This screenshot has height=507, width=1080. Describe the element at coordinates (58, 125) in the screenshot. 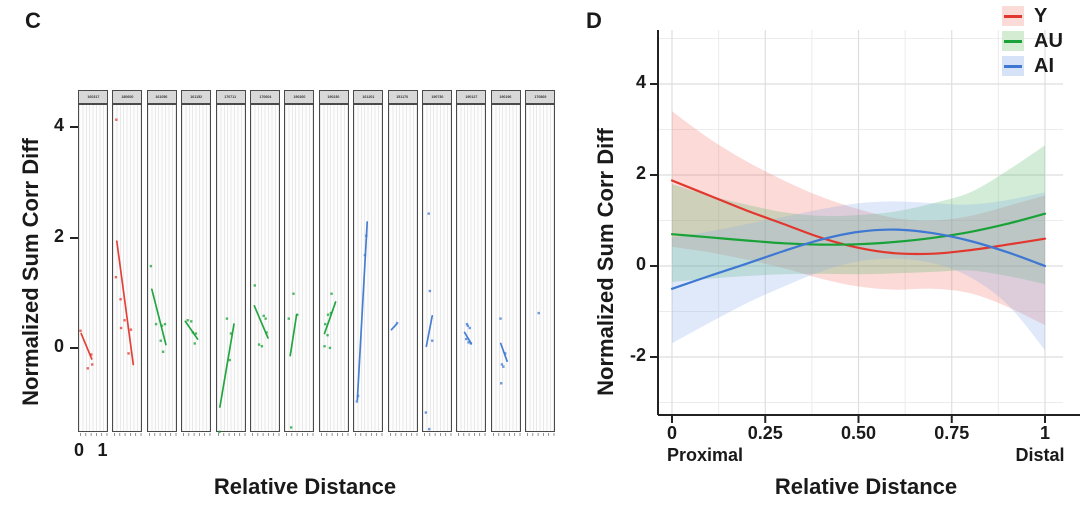

I see `panel-c-y-tick-label: 4` at that location.